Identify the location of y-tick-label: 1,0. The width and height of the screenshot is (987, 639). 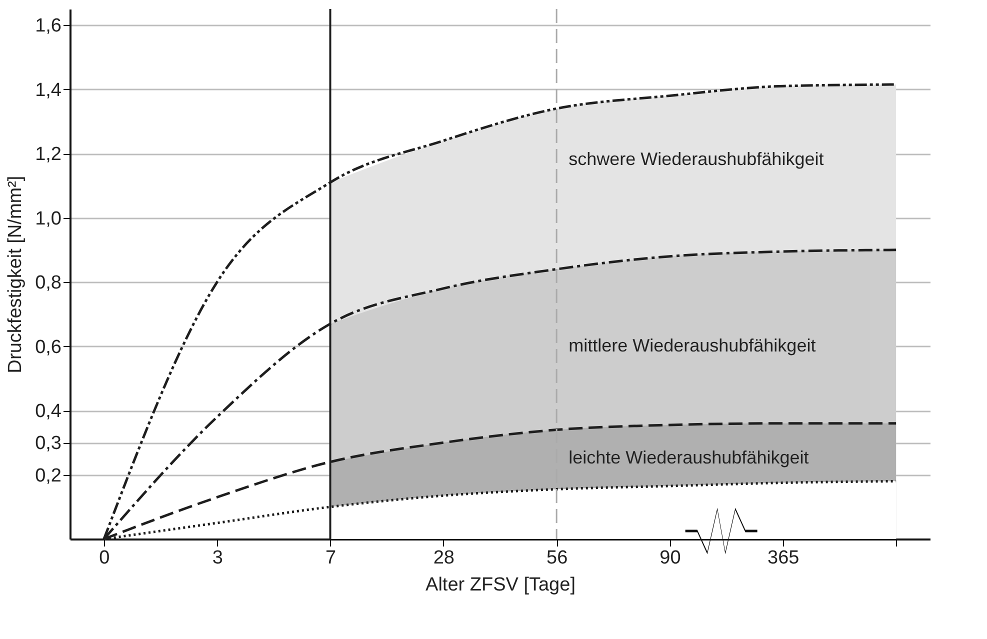
(48, 219).